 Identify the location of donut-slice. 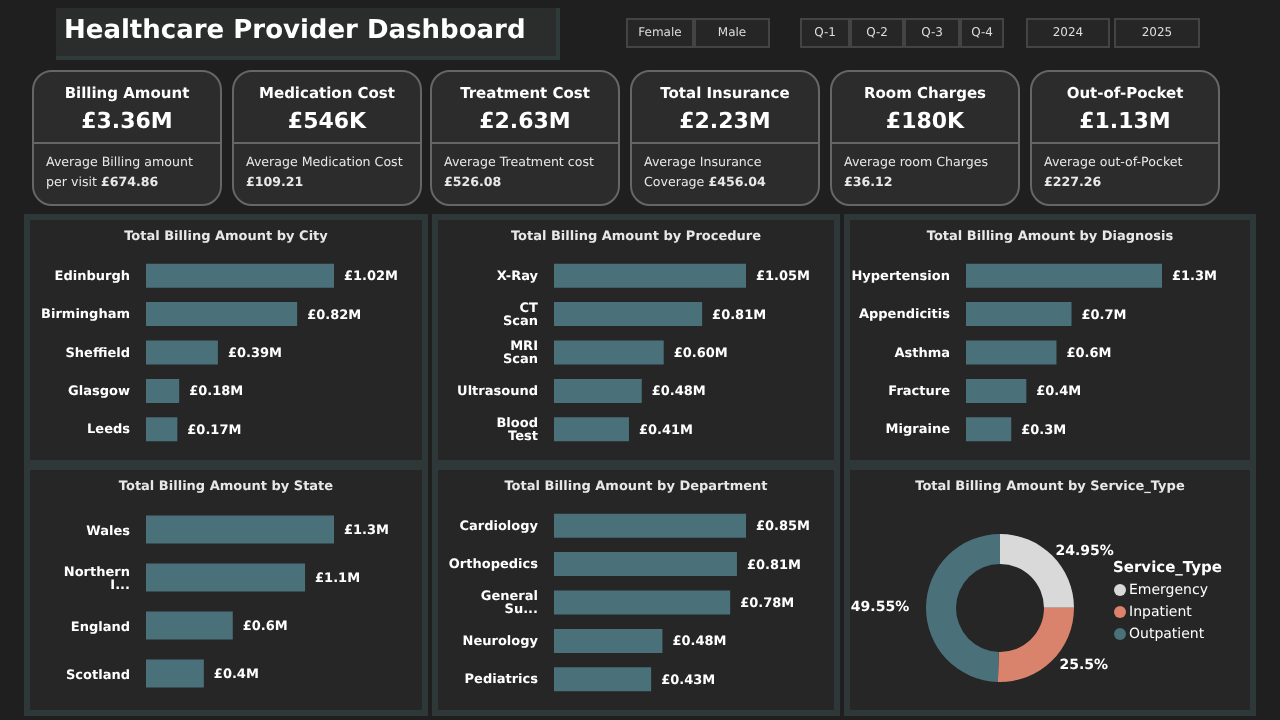
(963, 608).